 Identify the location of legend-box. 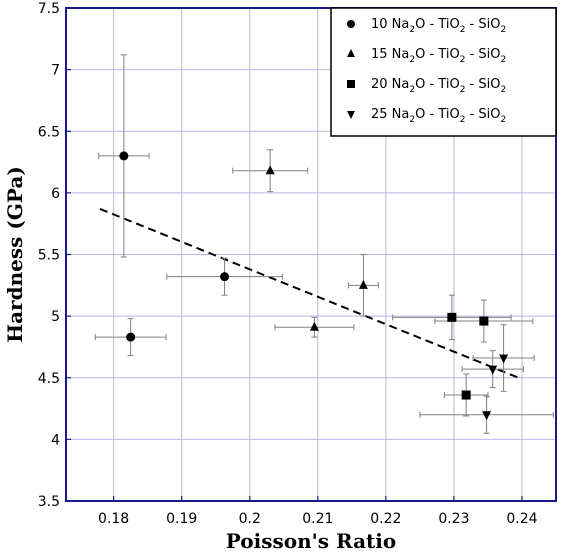
(443, 72).